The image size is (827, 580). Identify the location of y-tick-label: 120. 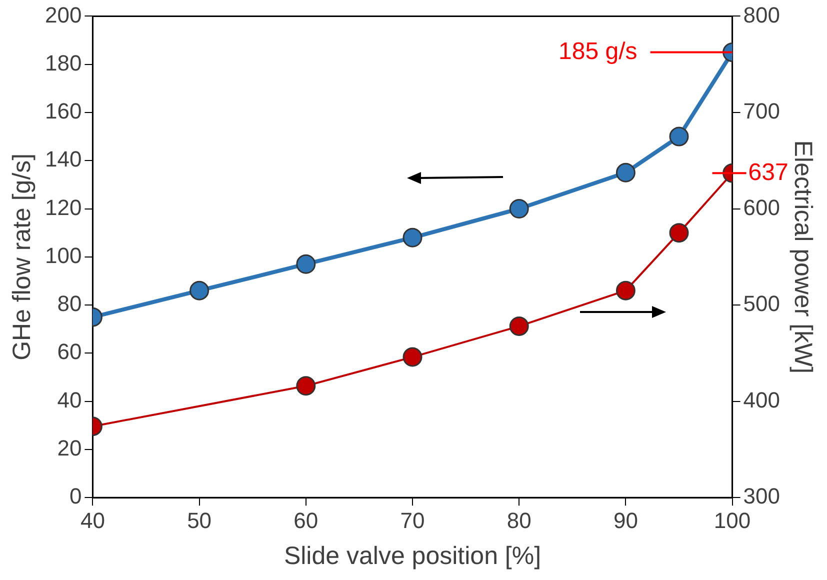
(63, 207).